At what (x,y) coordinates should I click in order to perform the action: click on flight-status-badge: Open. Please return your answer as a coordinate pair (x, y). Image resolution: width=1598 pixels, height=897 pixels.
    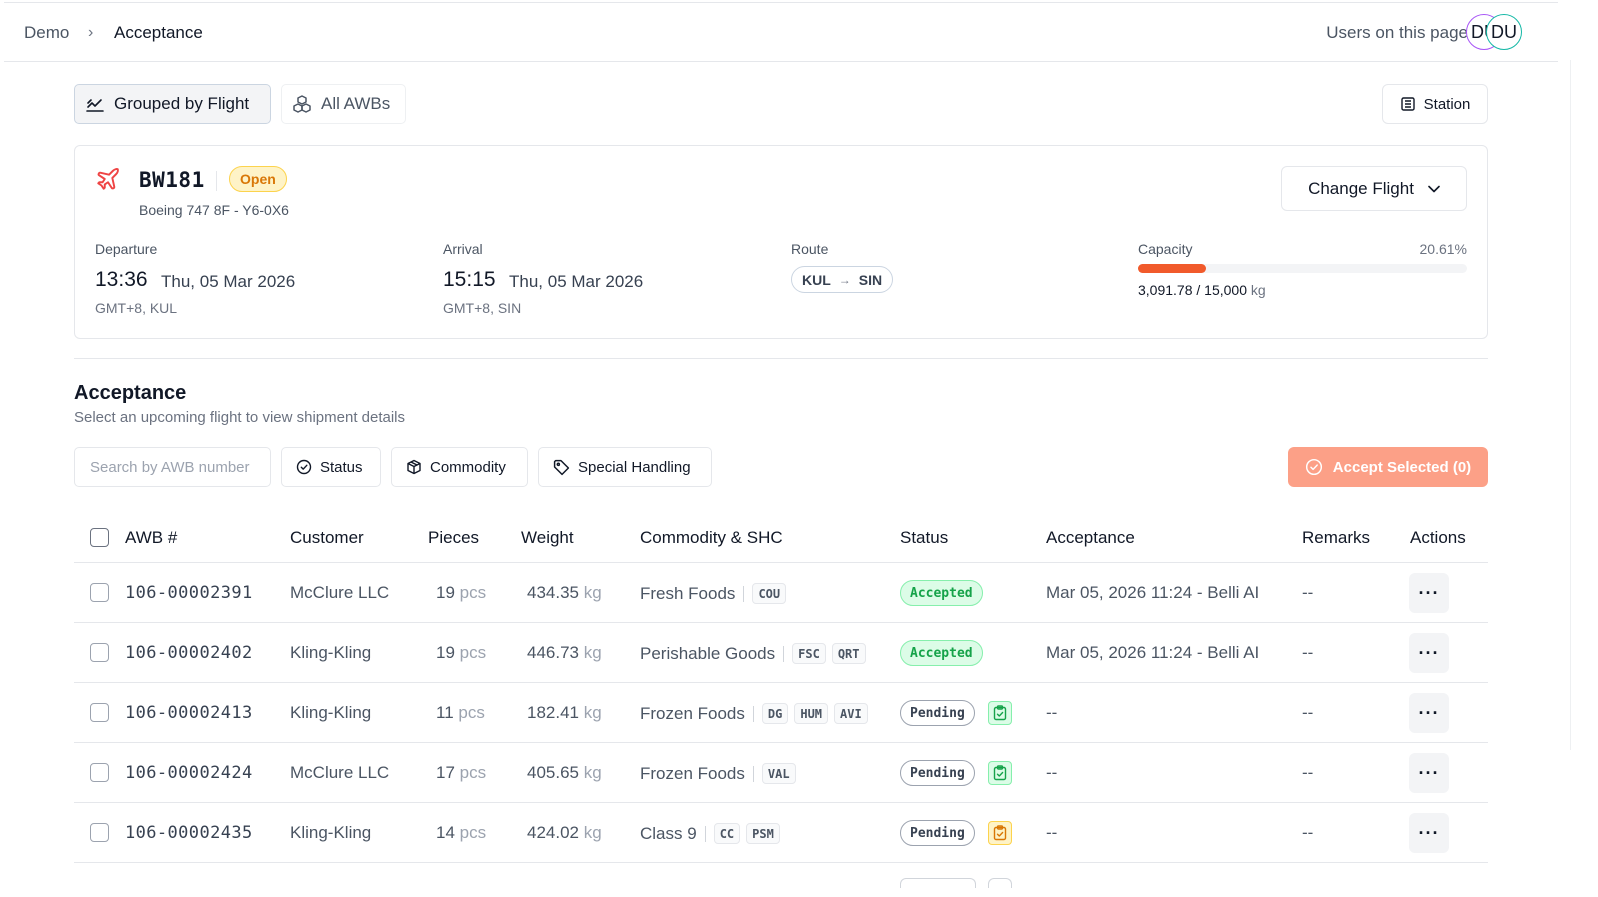
    Looking at the image, I should click on (258, 179).